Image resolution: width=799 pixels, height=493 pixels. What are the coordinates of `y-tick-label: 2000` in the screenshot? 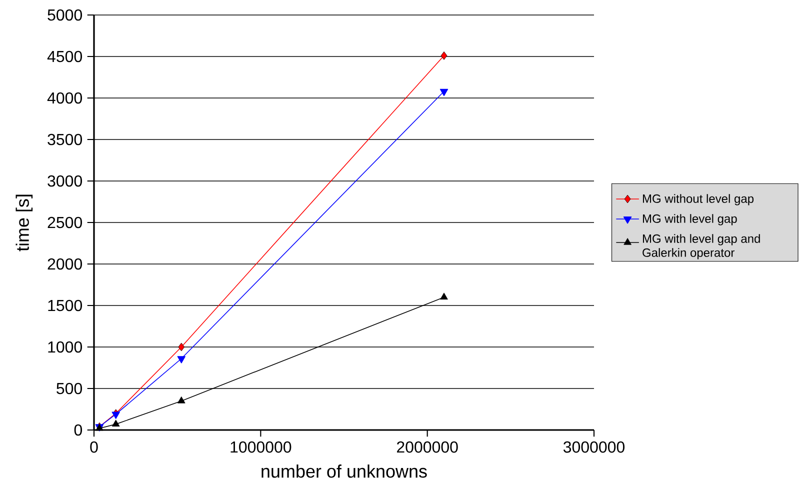 It's located at (65, 264).